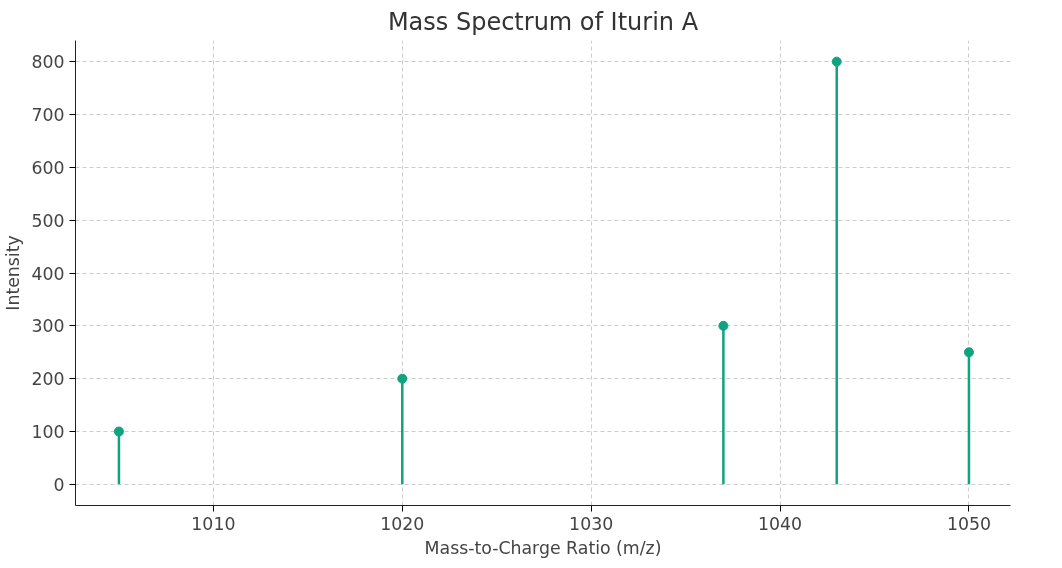 The image size is (1062, 568). Describe the element at coordinates (968, 523) in the screenshot. I see `x-tick-label: 1050` at that location.